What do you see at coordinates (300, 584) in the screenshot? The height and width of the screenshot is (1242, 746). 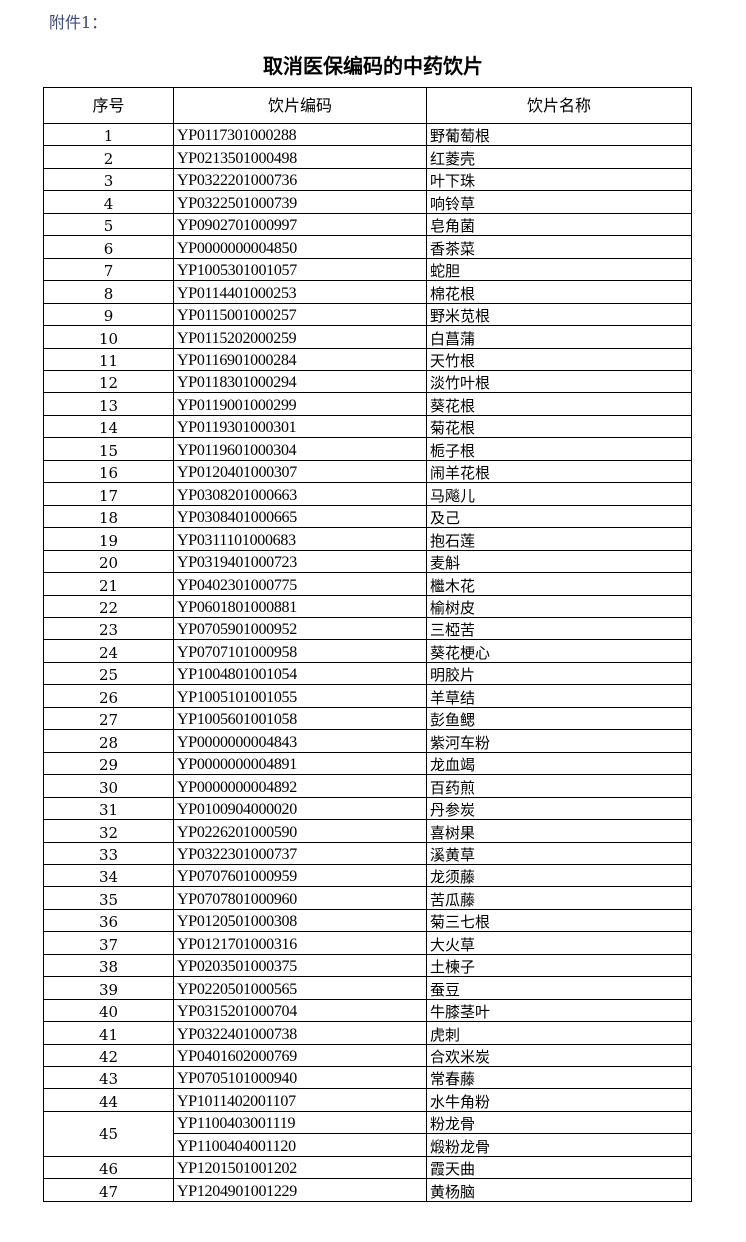 I see `herb-code: YP0402301000775` at bounding box center [300, 584].